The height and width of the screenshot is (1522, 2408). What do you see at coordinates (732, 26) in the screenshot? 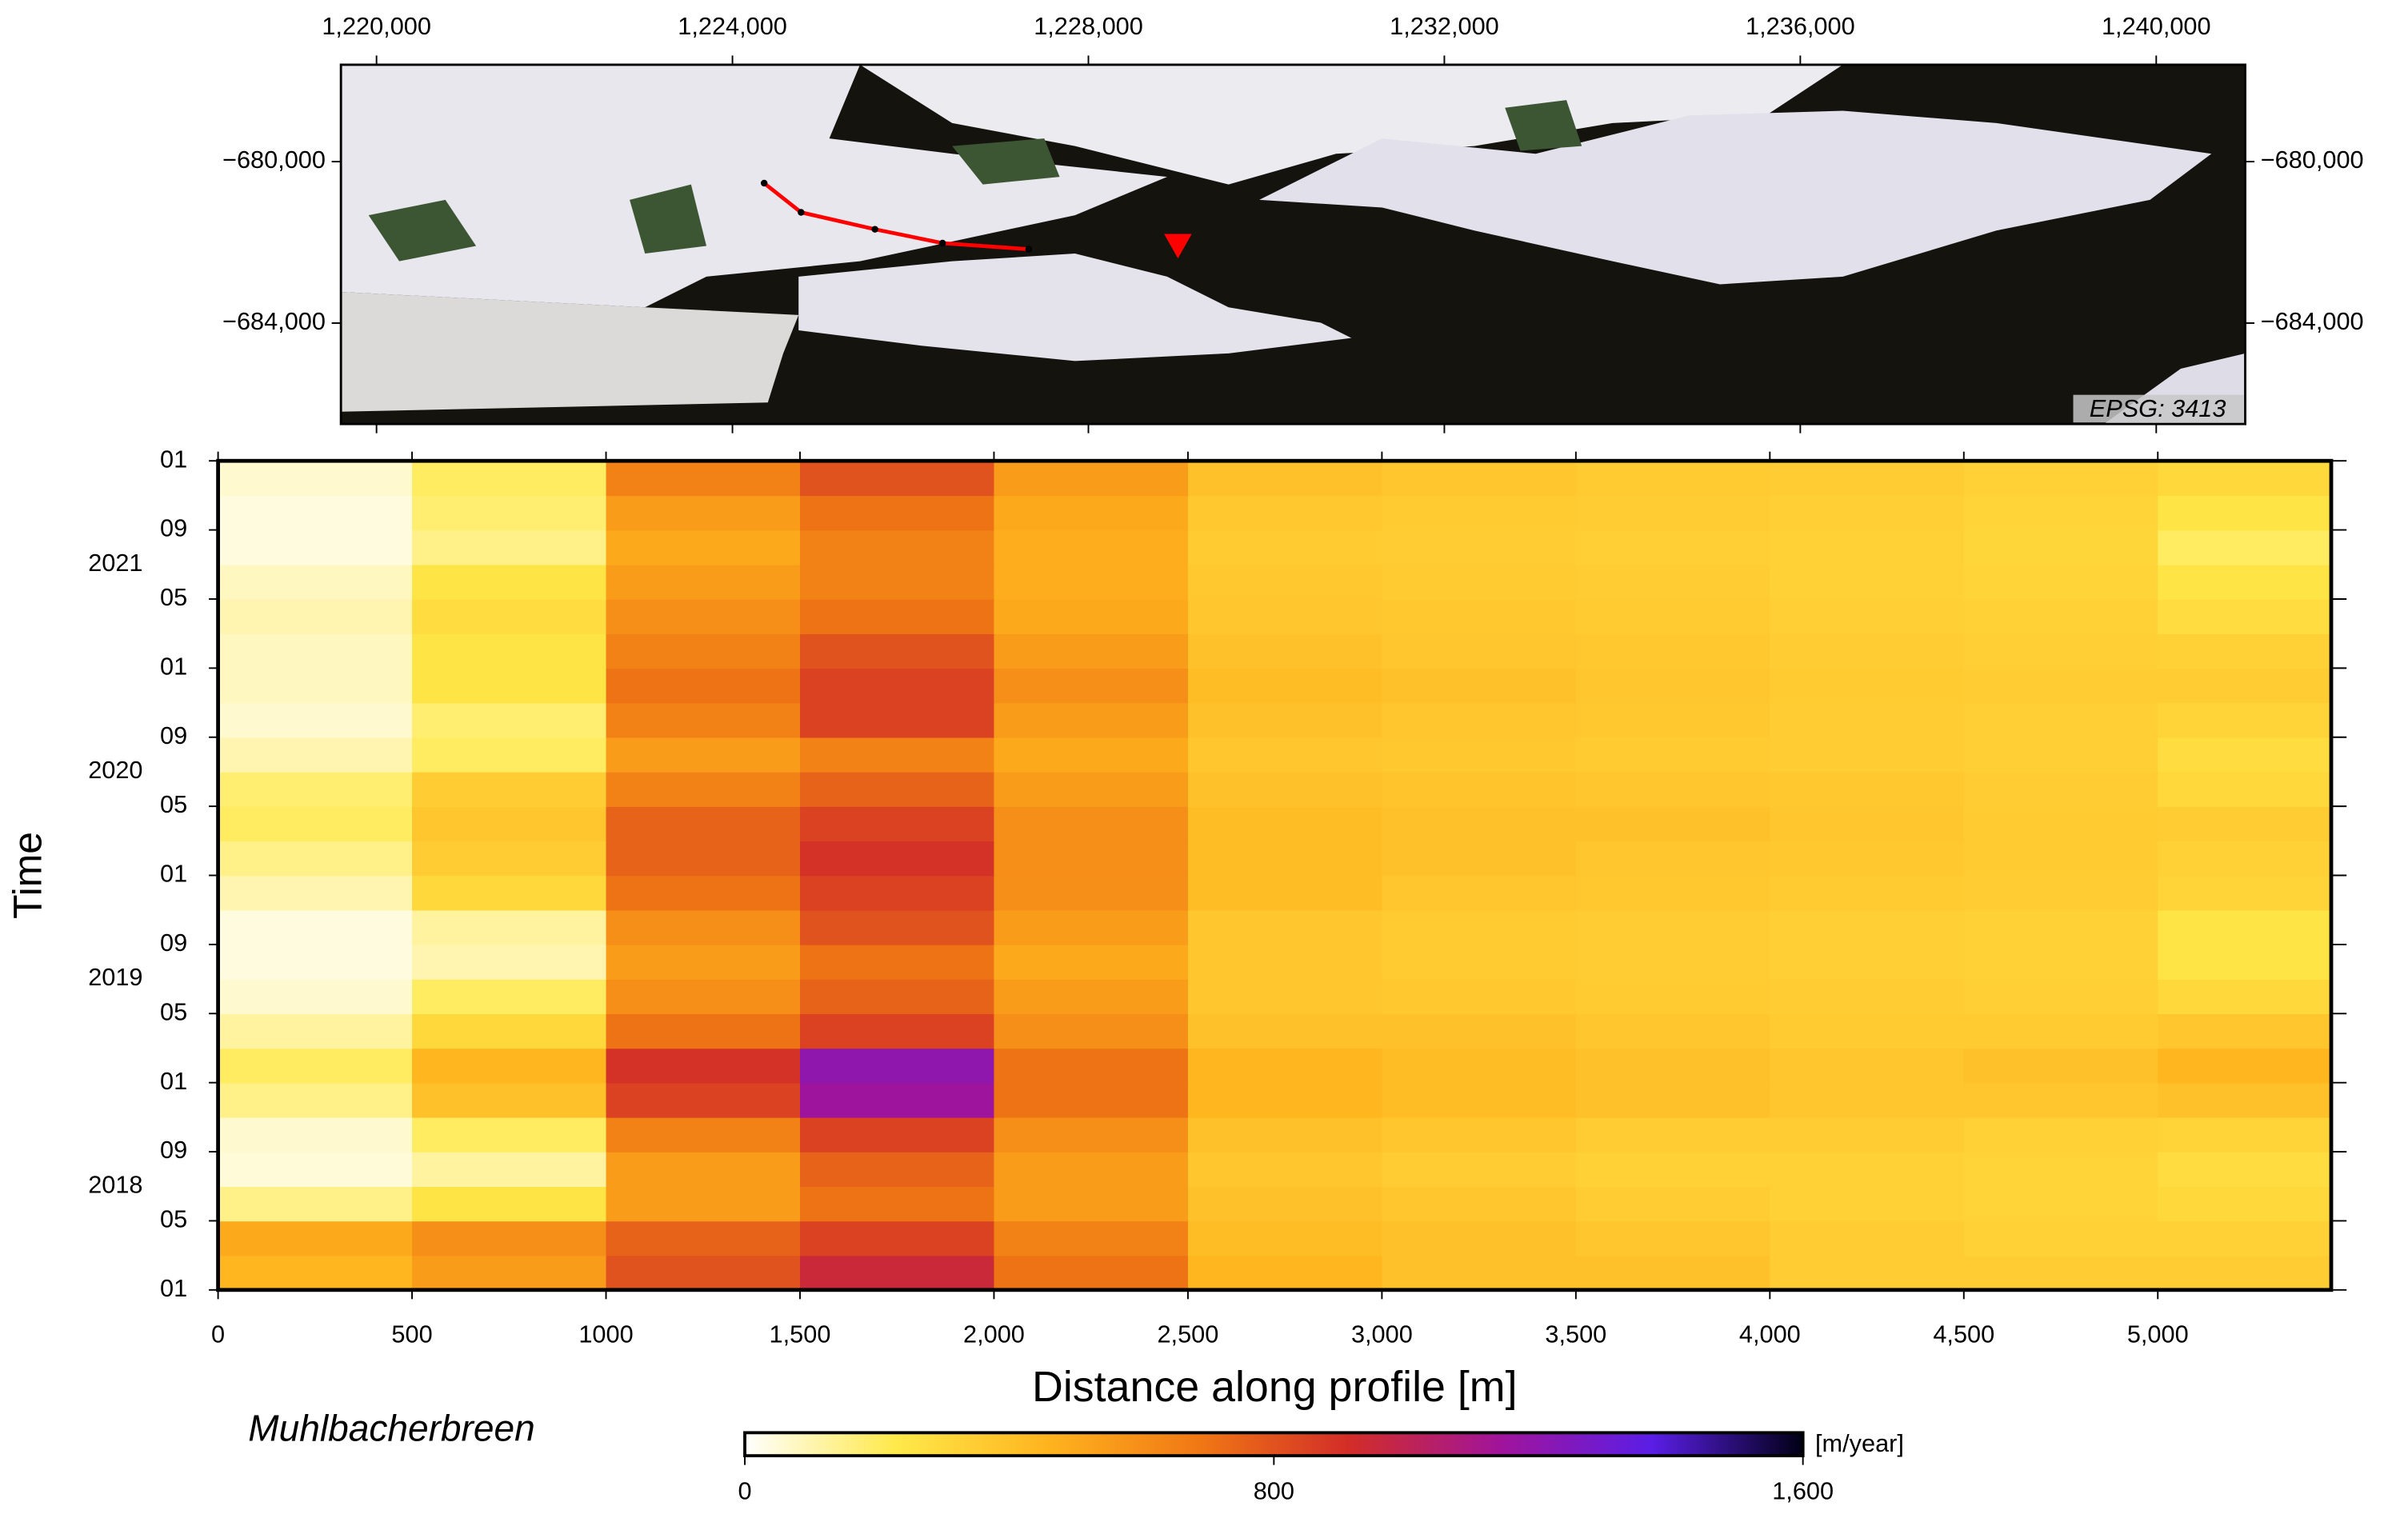
I see `x-tick-label: 1,224,000` at bounding box center [732, 26].